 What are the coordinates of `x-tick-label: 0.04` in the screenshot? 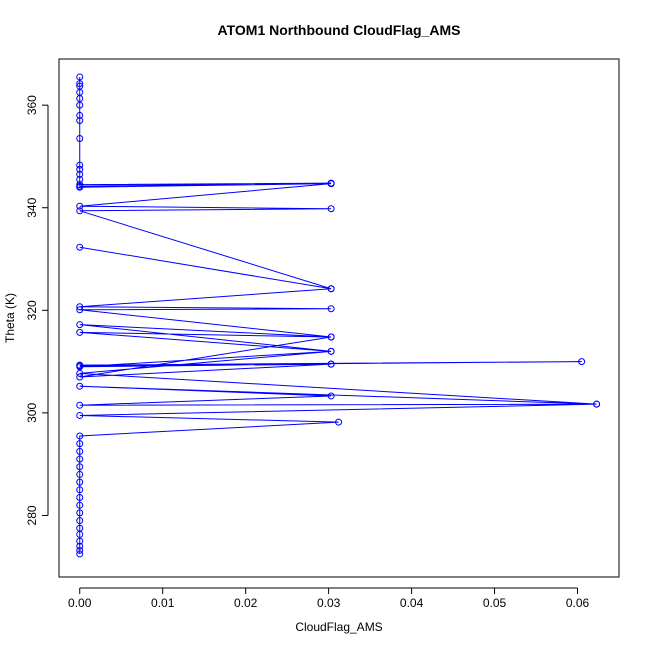 It's located at (412, 603).